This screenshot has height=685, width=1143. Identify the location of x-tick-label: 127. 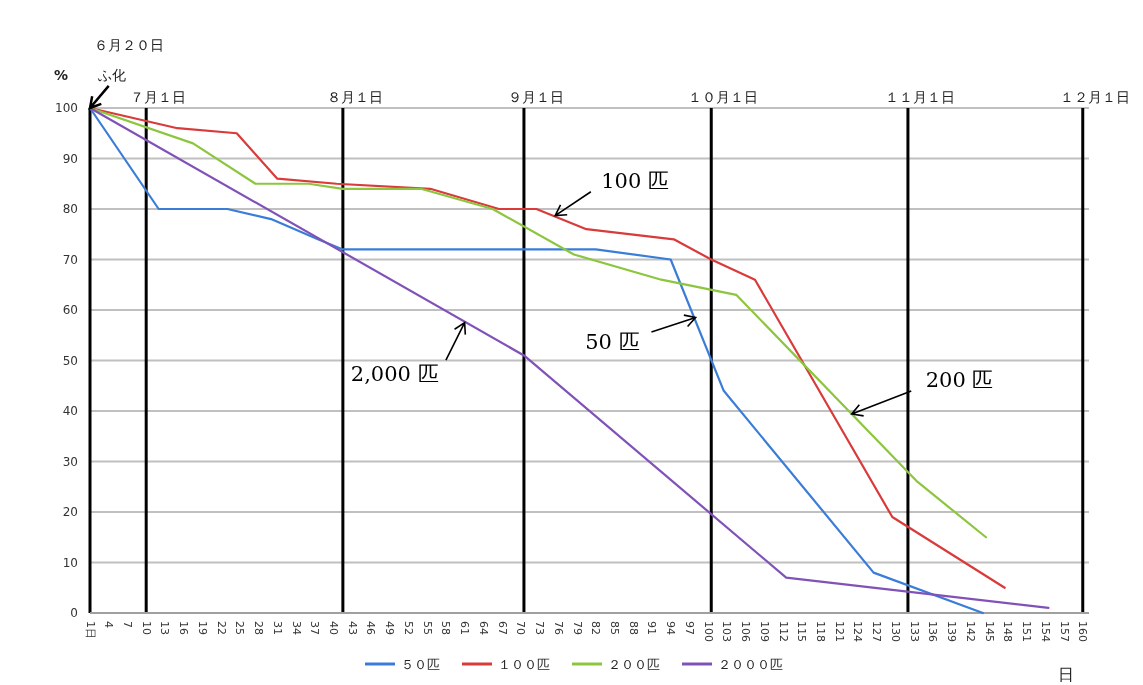
(877, 631).